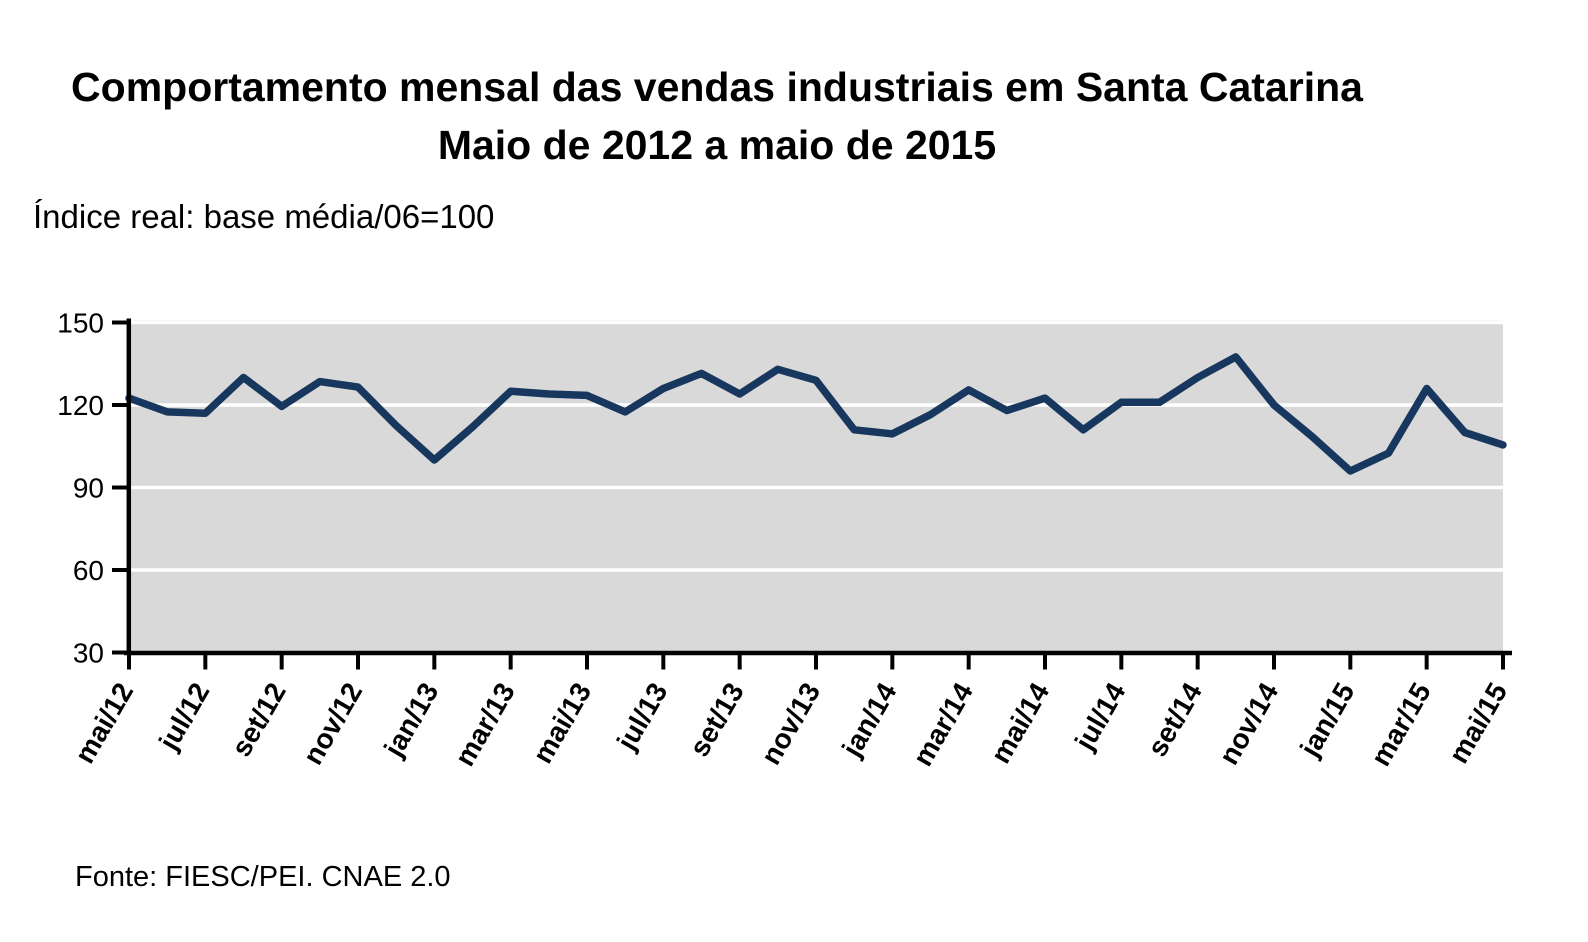 This screenshot has width=1588, height=942. I want to click on data-line, so click(816, 414).